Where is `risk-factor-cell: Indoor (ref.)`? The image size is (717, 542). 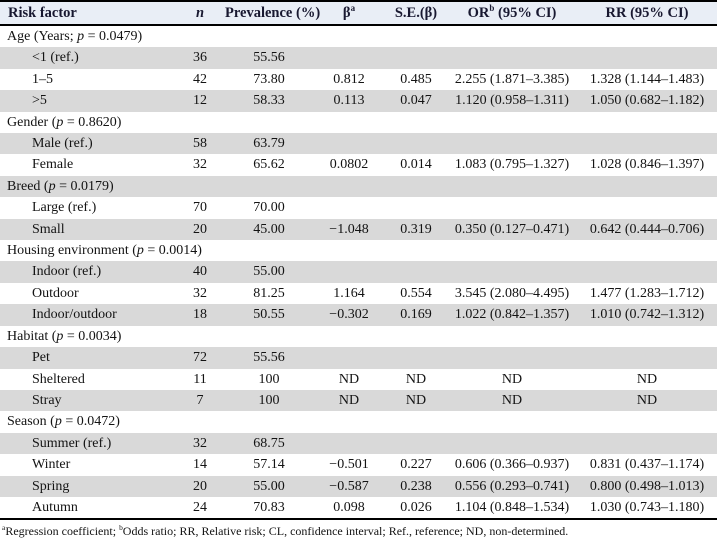
risk-factor-cell: Indoor (ref.) is located at coordinates (87, 272).